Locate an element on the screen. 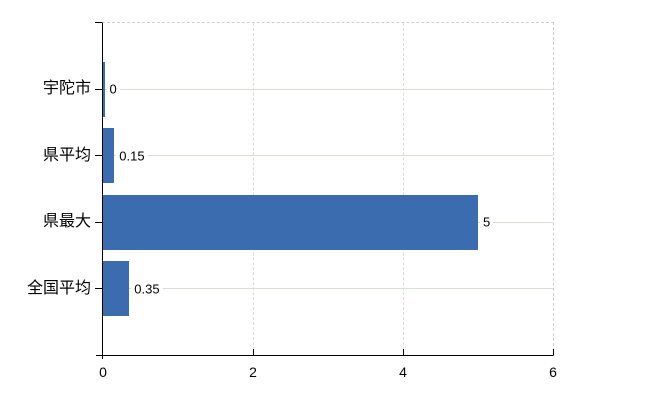 Image resolution: width=650 pixels, height=400 pixels. x-tick-label: 4 is located at coordinates (403, 372).